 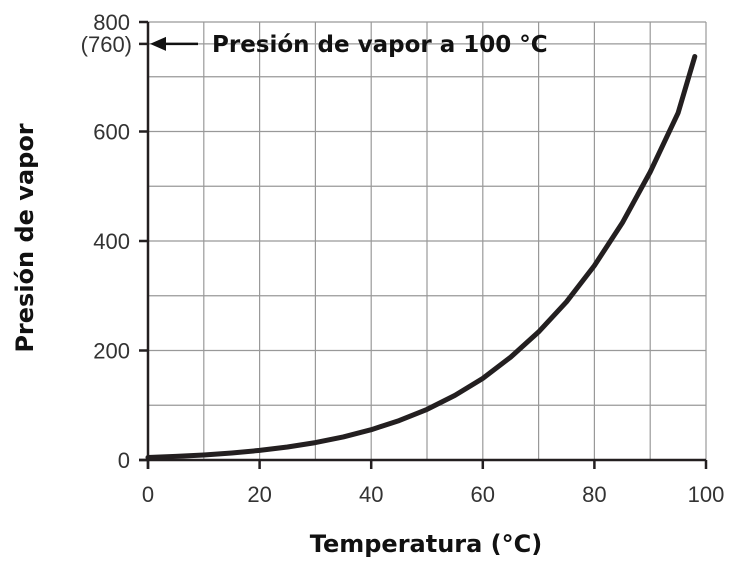 I want to click on y-tick-label-760: (760), so click(x=106, y=44).